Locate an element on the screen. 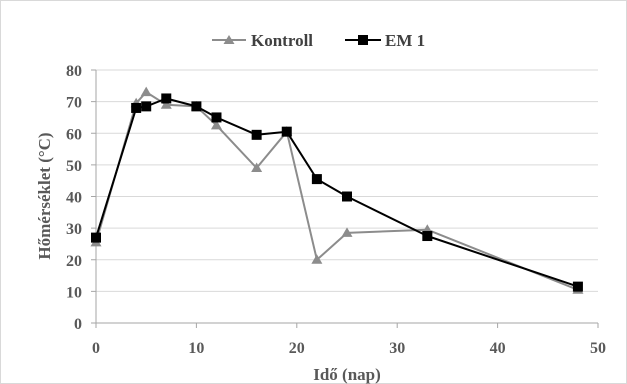  y-tick-label: 50 is located at coordinates (74, 166).